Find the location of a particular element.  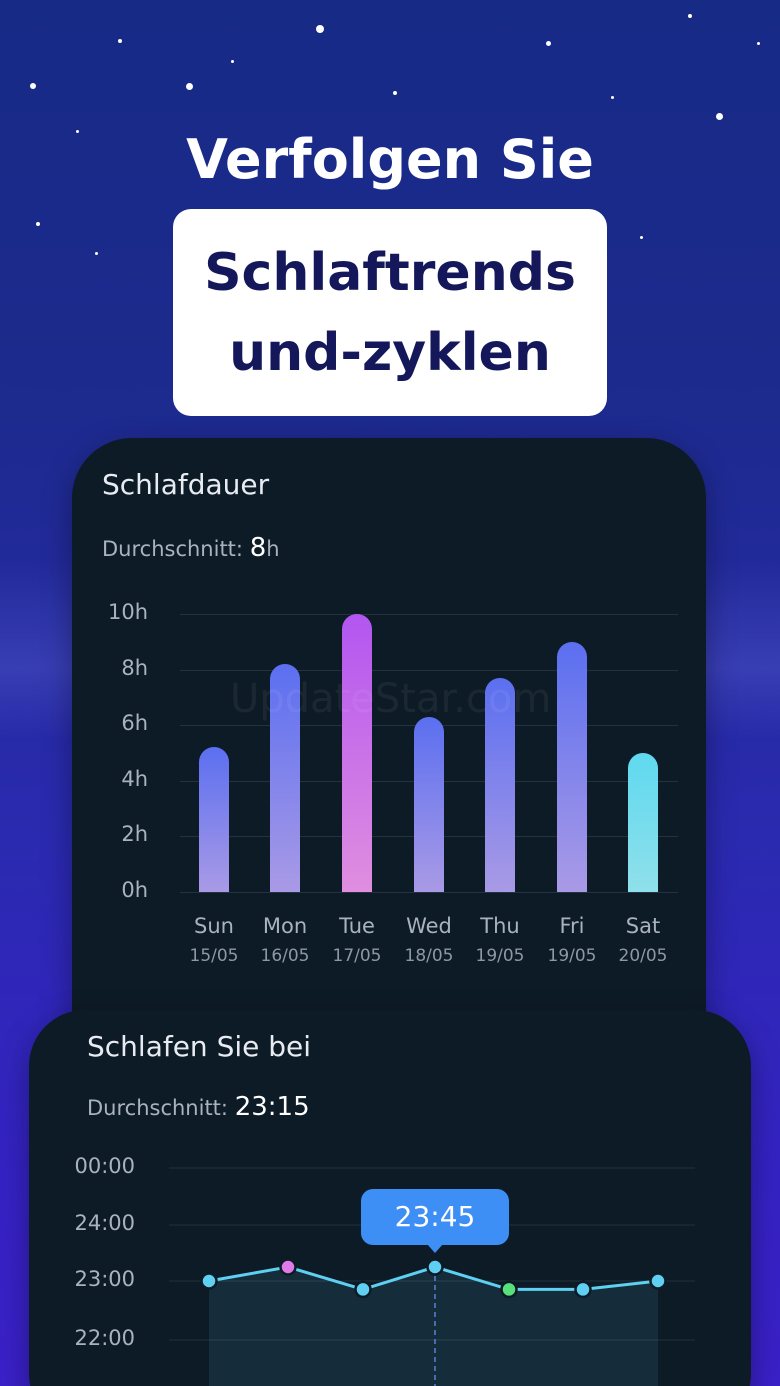

bar-sat is located at coordinates (643, 822).